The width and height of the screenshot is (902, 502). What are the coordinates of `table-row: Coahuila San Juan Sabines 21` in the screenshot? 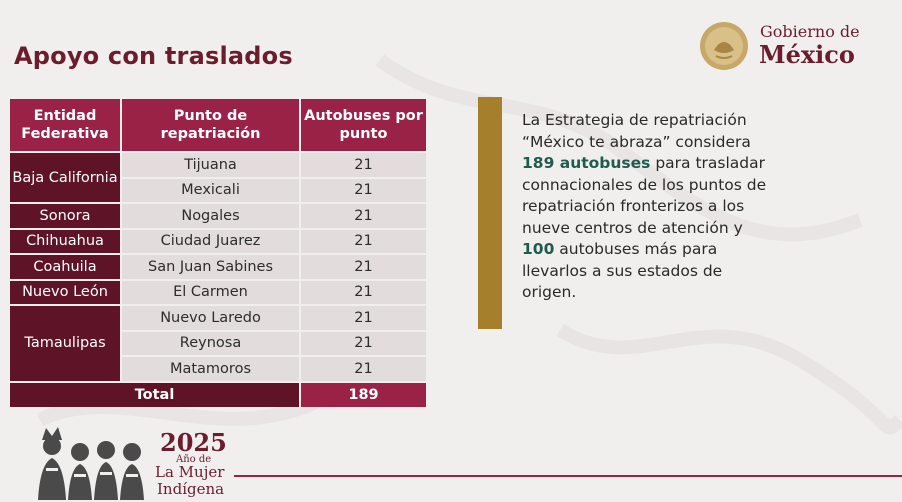 It's located at (218, 267).